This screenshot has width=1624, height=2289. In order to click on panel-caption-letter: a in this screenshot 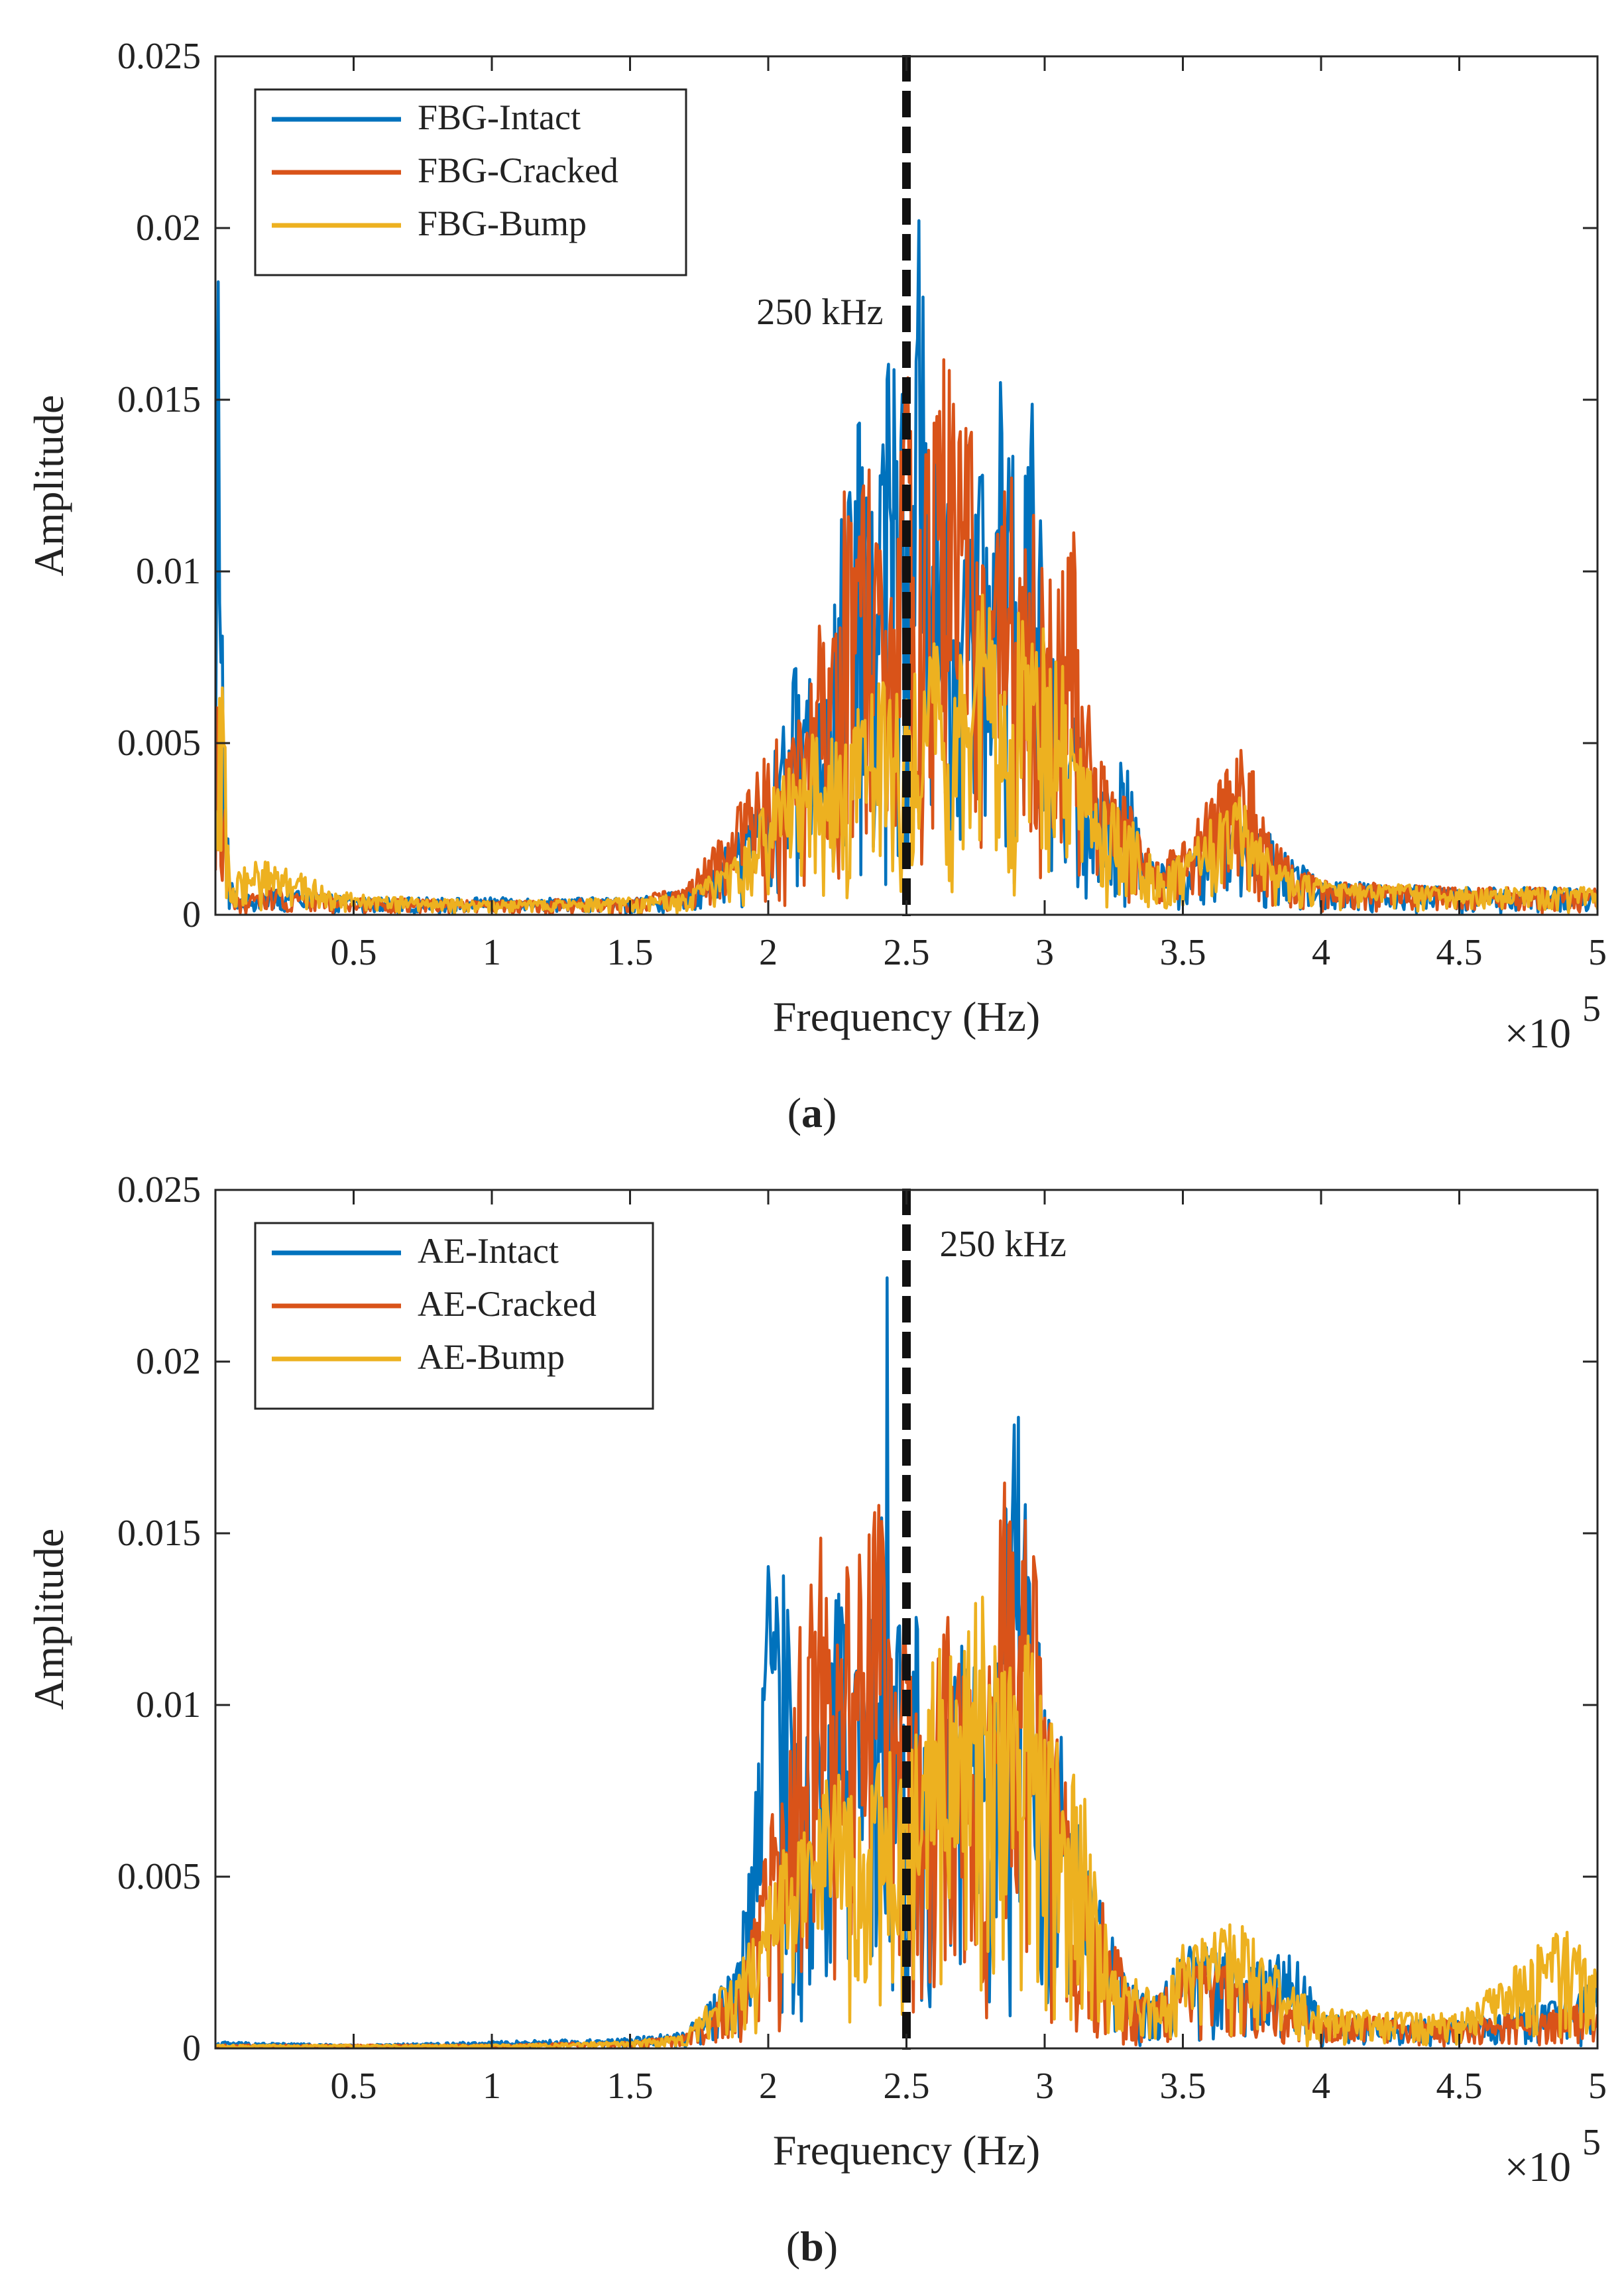, I will do `click(812, 1112)`.